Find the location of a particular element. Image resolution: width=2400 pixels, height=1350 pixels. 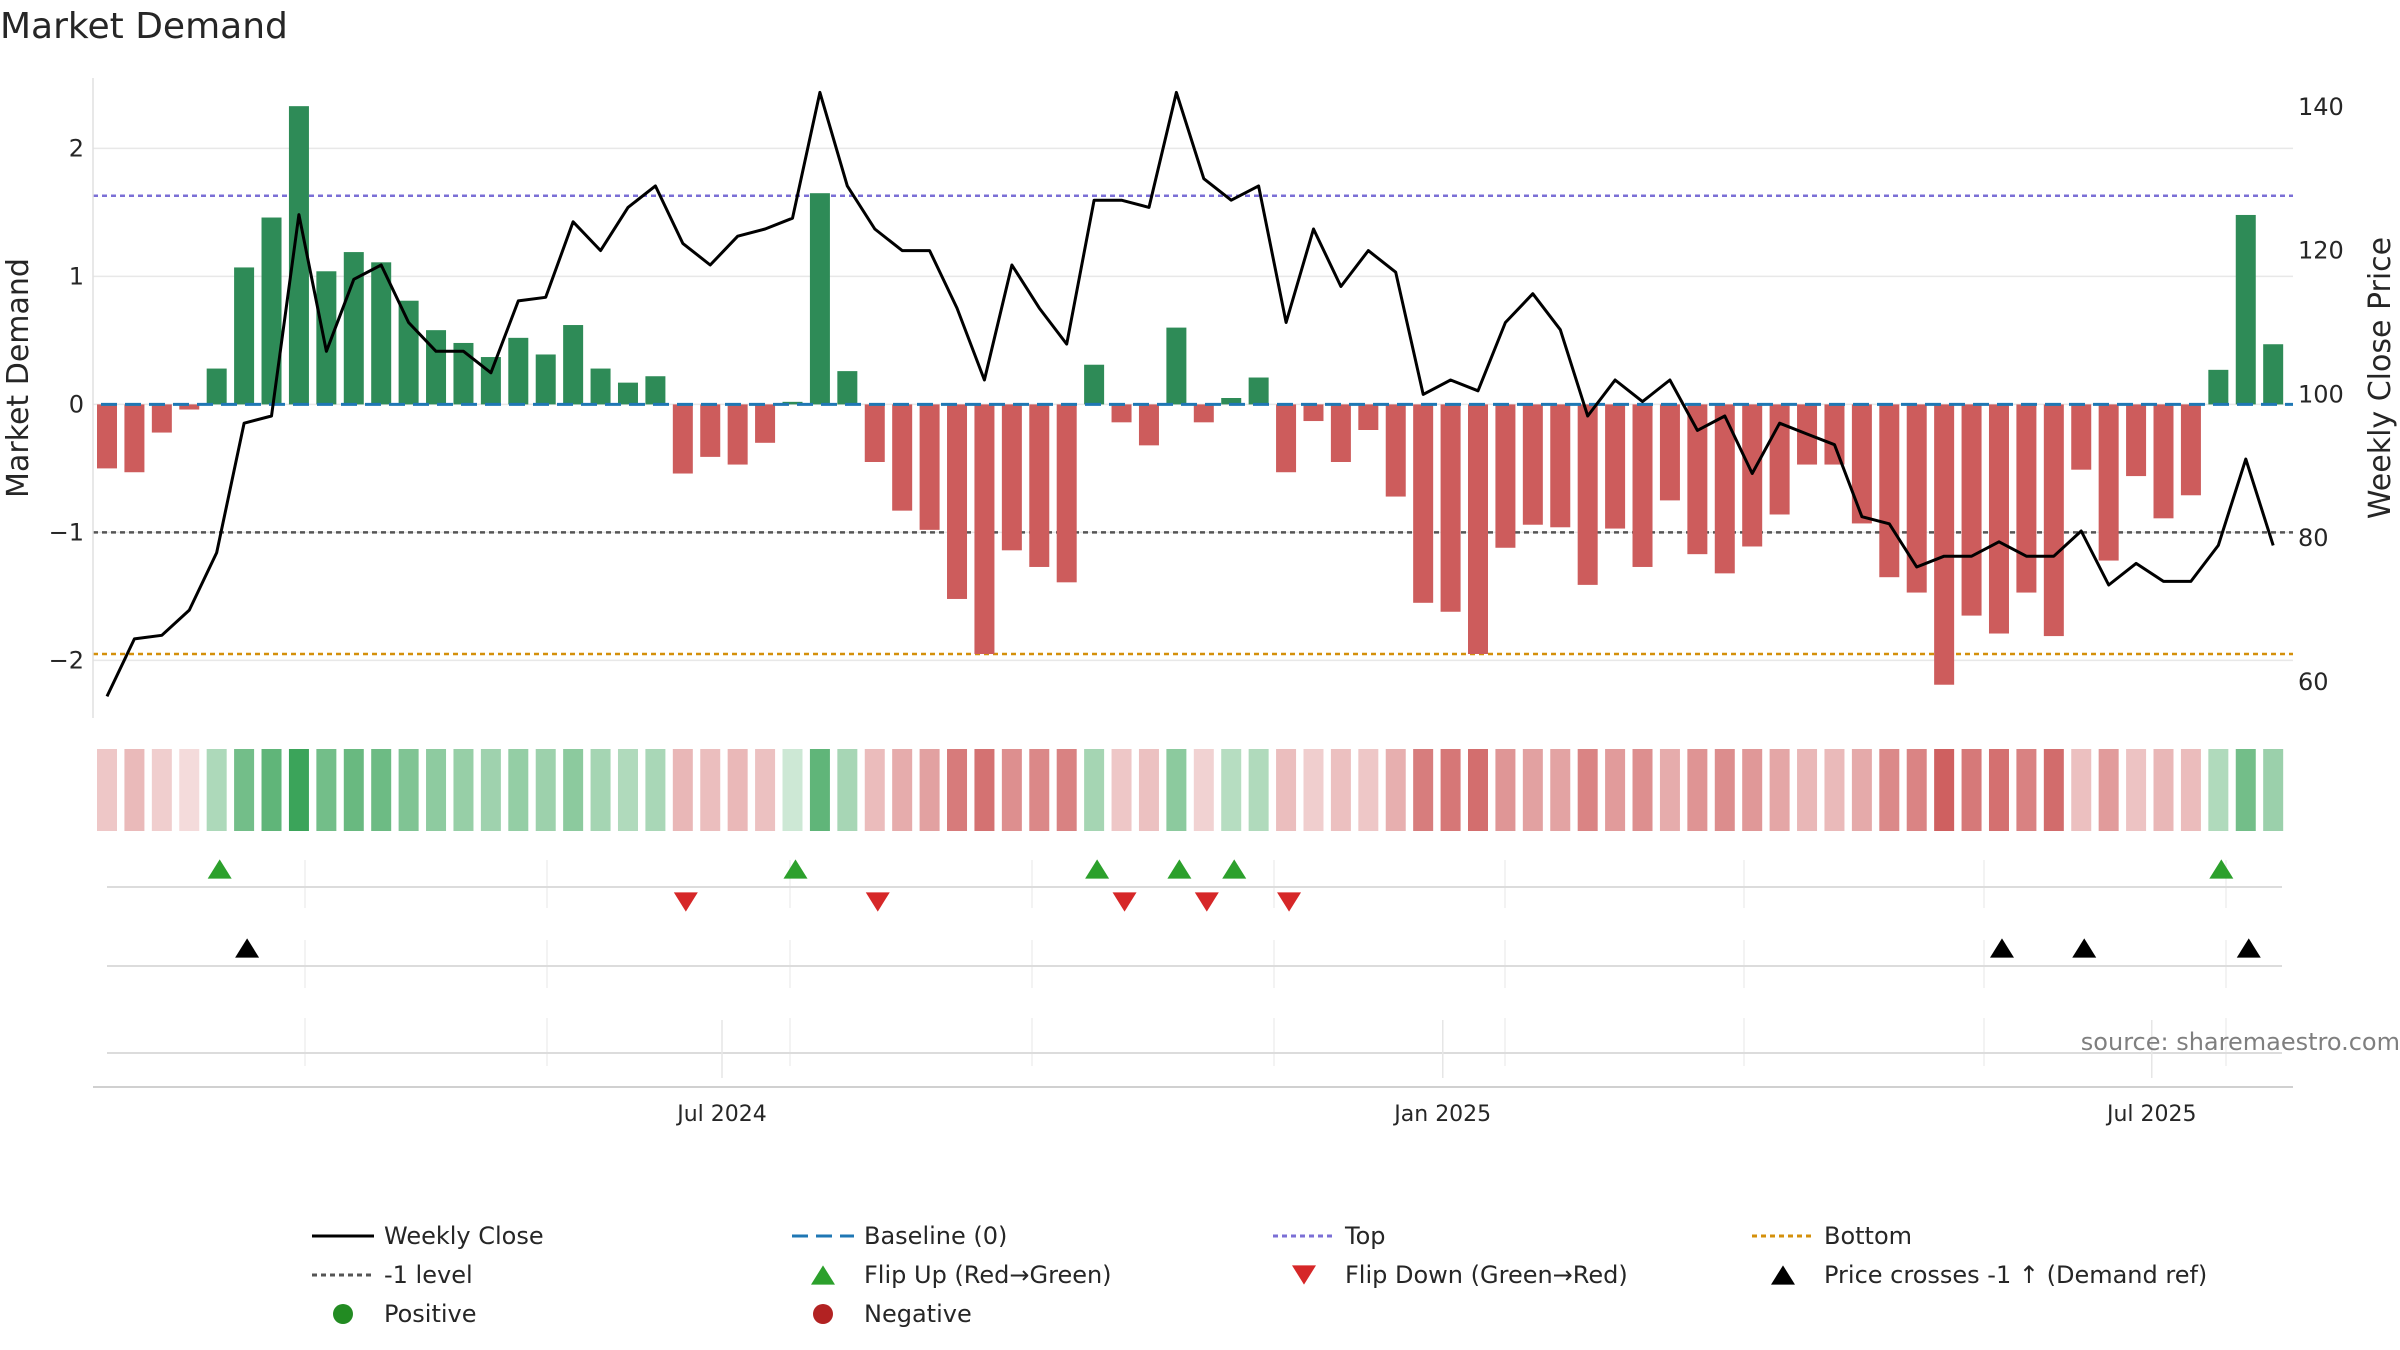

legend-label: Price crosses -1 ↑ (Demand ref) is located at coordinates (2015, 1275).